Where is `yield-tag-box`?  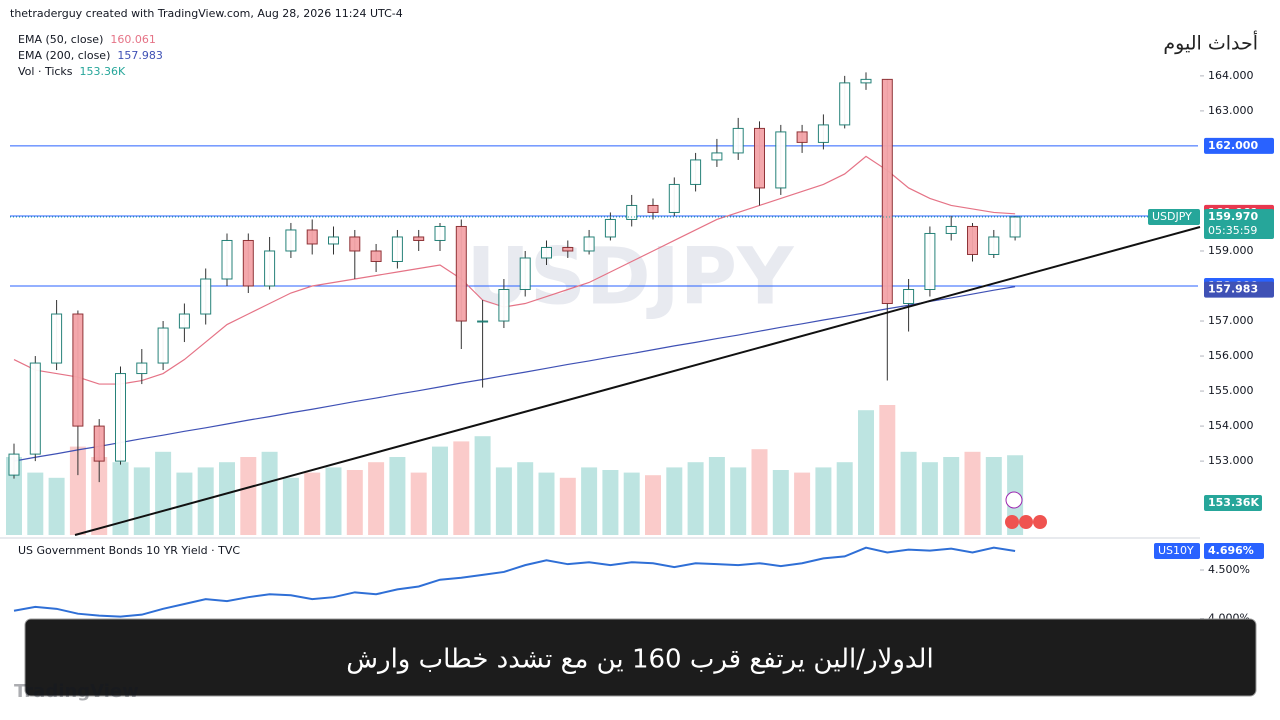
yield-tag-box is located at coordinates (1177, 550).